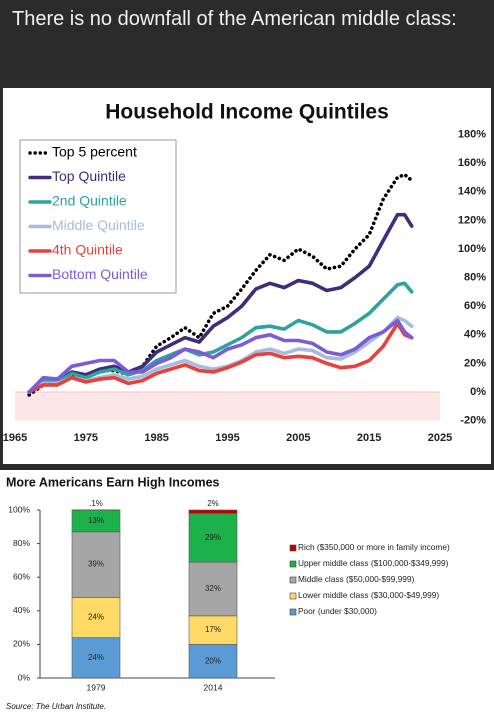 This screenshot has width=494, height=720. I want to click on legend-label: Top Quintile, so click(89, 176).